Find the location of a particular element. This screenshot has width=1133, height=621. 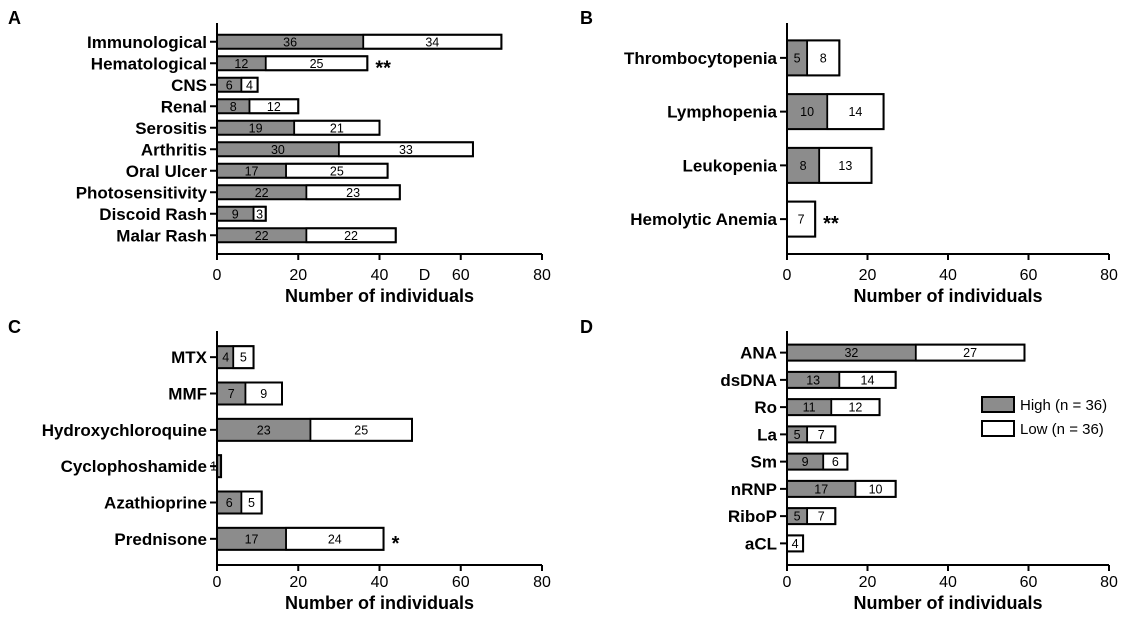

category-label: CNS is located at coordinates (189, 85).